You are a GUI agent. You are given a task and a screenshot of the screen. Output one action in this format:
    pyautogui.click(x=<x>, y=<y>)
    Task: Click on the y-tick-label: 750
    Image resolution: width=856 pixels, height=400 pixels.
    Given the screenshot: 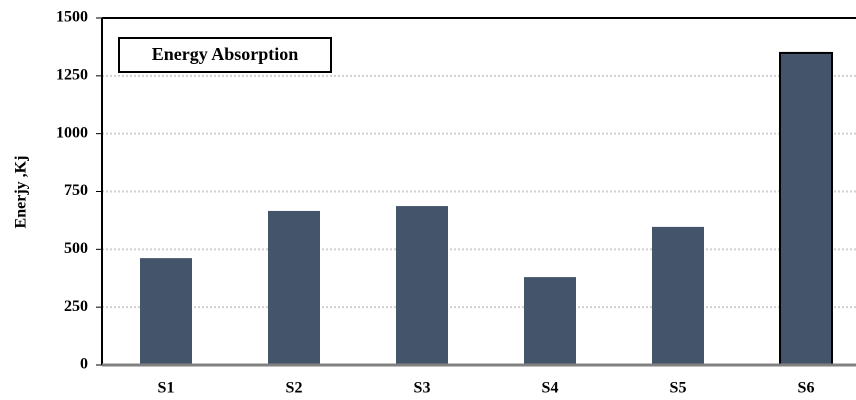 What is the action you would take?
    pyautogui.click(x=76, y=190)
    